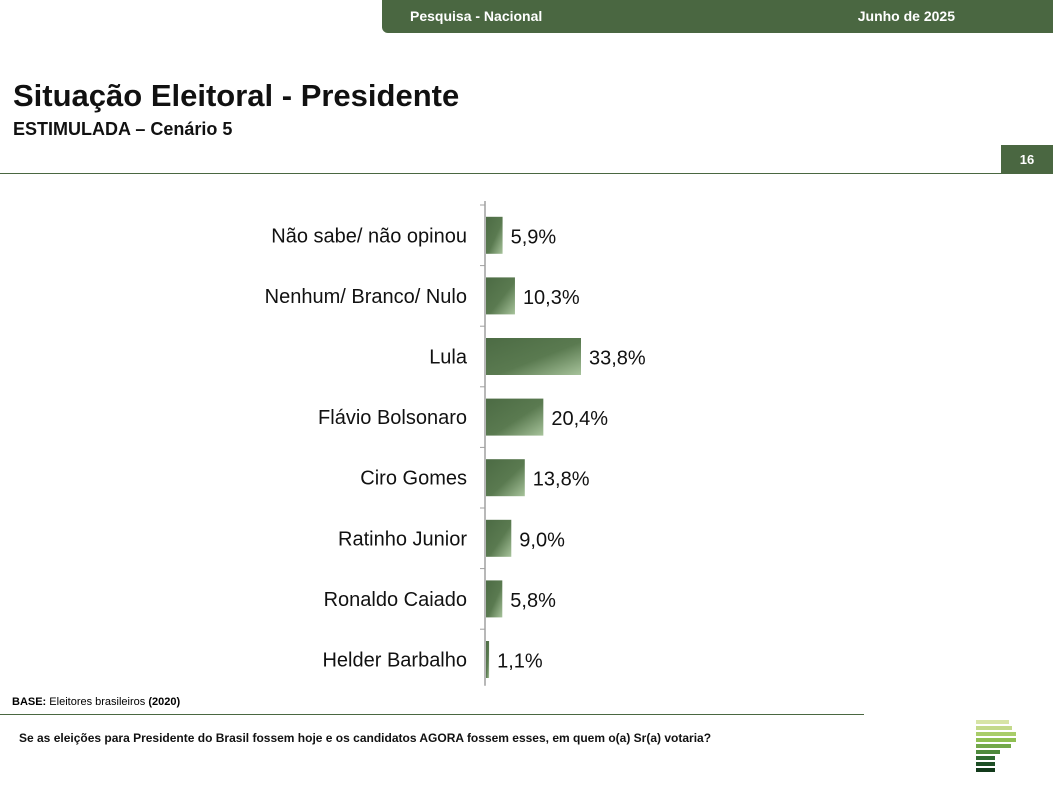 Image resolution: width=1053 pixels, height=789 pixels. Describe the element at coordinates (402, 539) in the screenshot. I see `category-label: Ratinho Junior` at that location.